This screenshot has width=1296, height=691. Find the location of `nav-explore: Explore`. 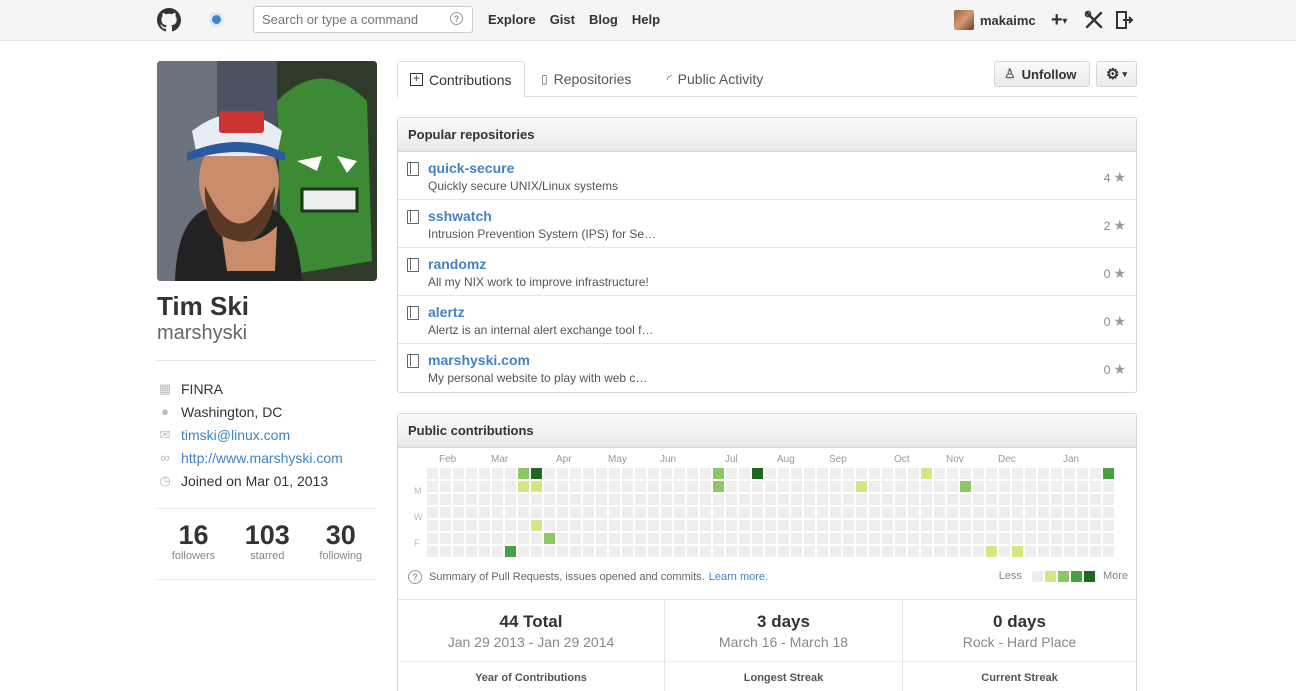

nav-explore: Explore is located at coordinates (512, 19).